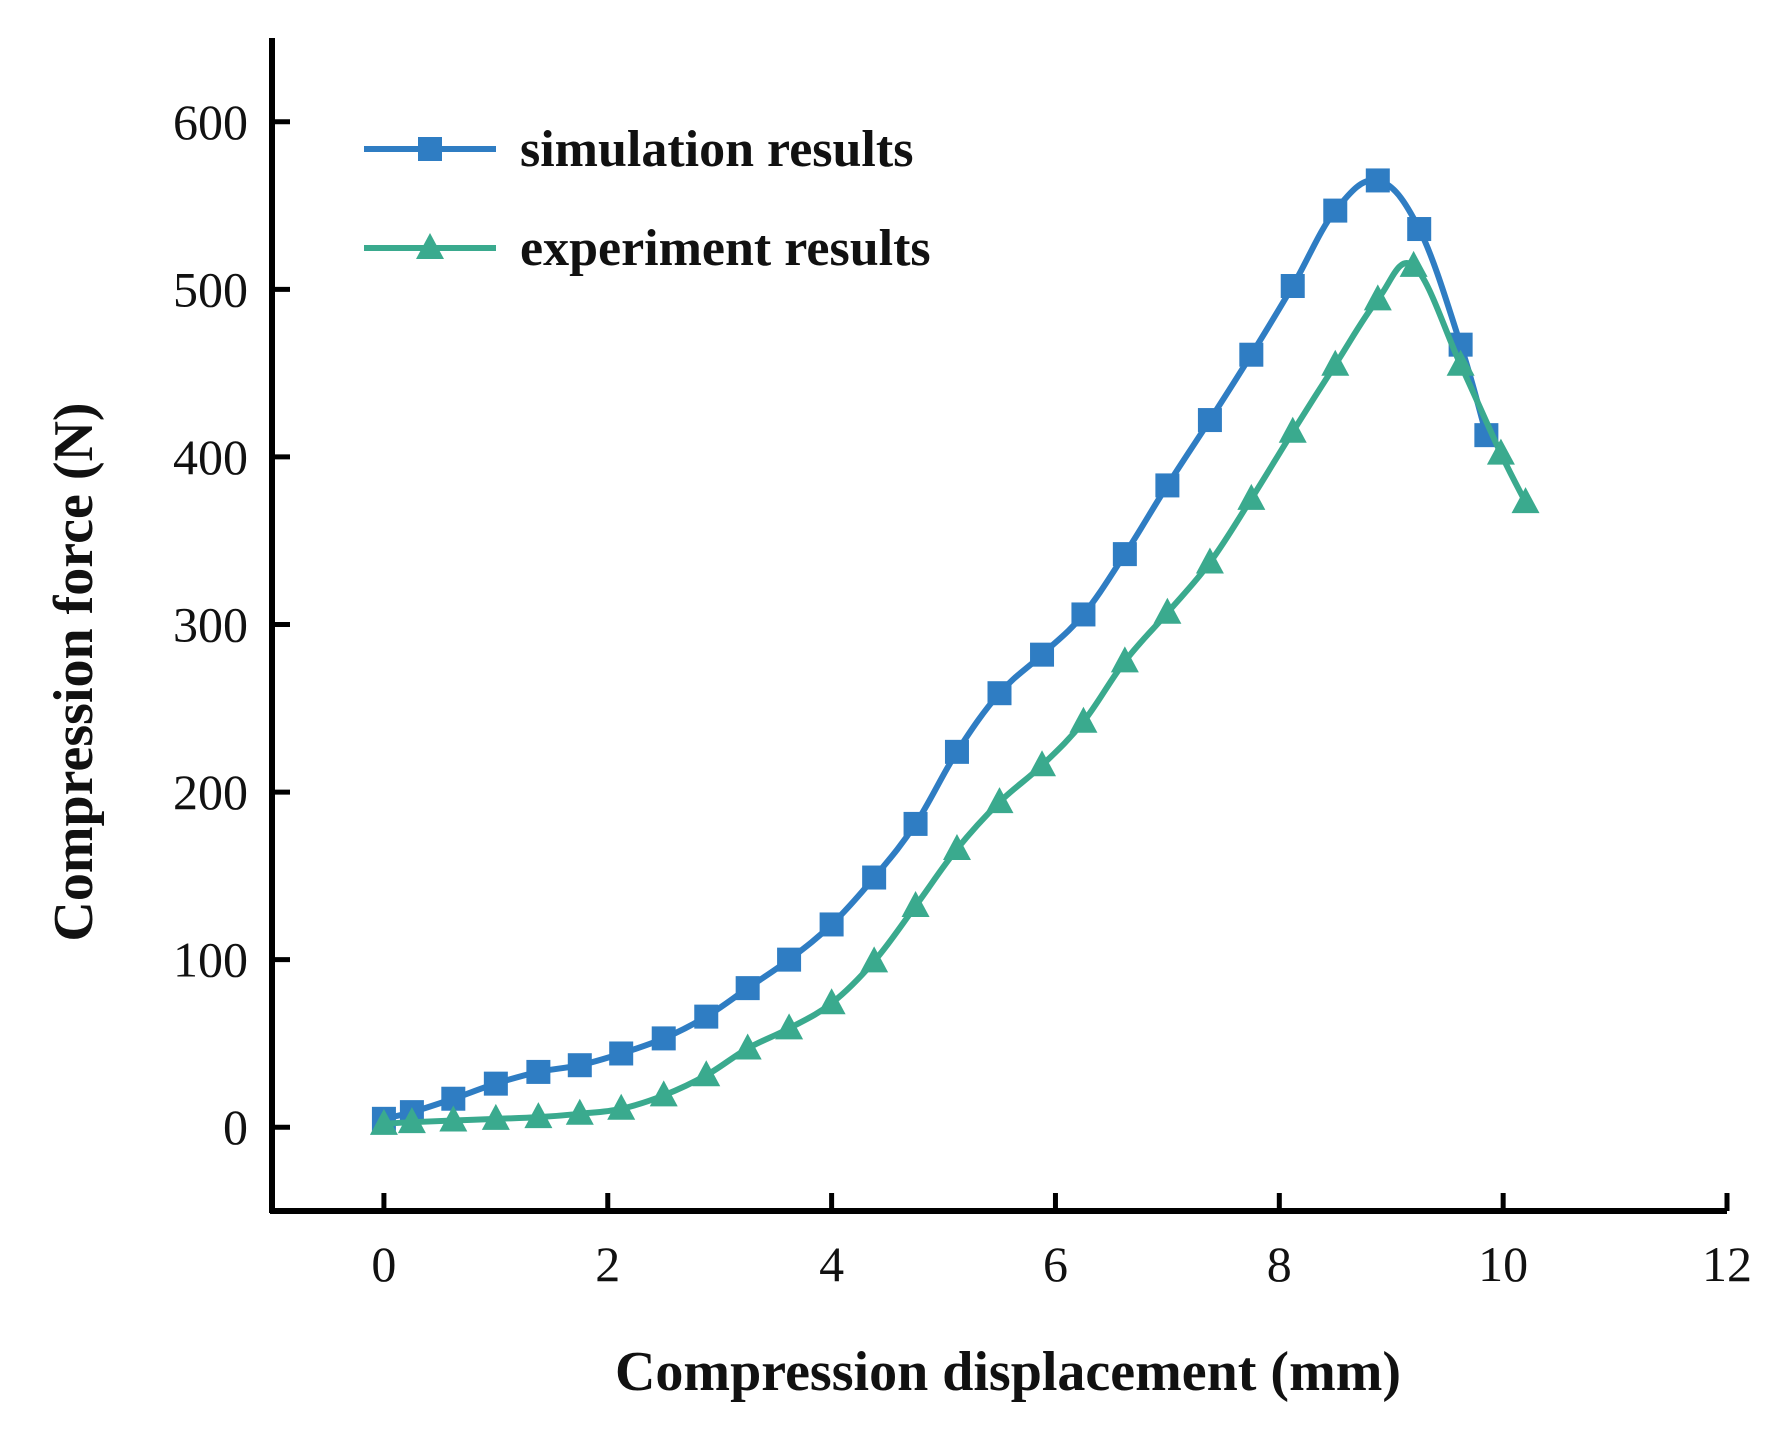 The image size is (1777, 1435). What do you see at coordinates (210, 289) in the screenshot?
I see `y-tick-label: 500` at bounding box center [210, 289].